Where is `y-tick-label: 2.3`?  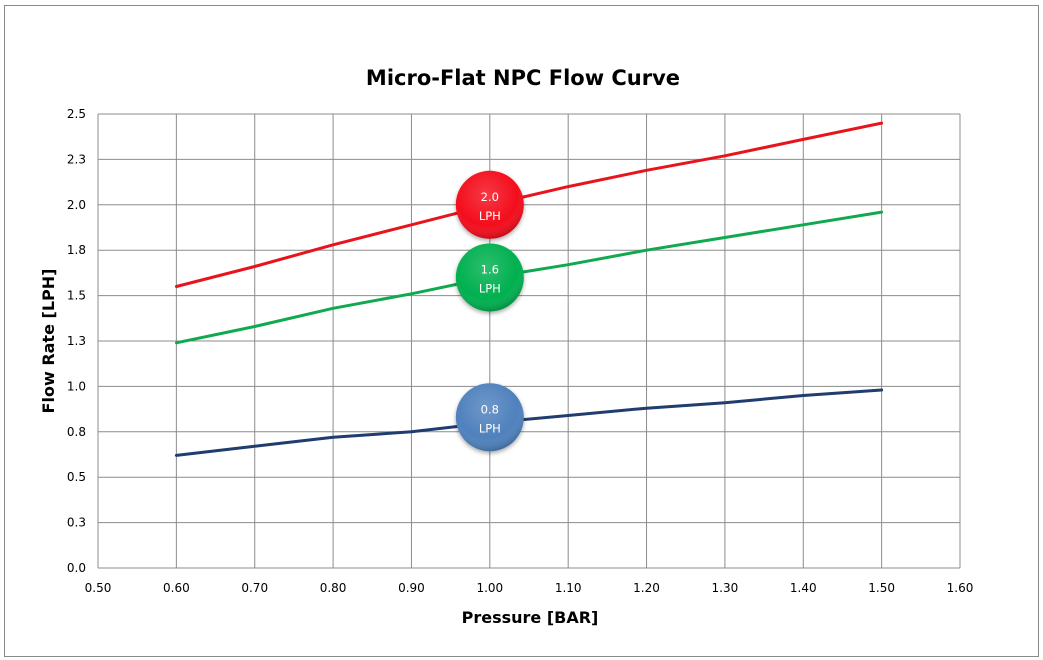
y-tick-label: 2.3 is located at coordinates (76, 159).